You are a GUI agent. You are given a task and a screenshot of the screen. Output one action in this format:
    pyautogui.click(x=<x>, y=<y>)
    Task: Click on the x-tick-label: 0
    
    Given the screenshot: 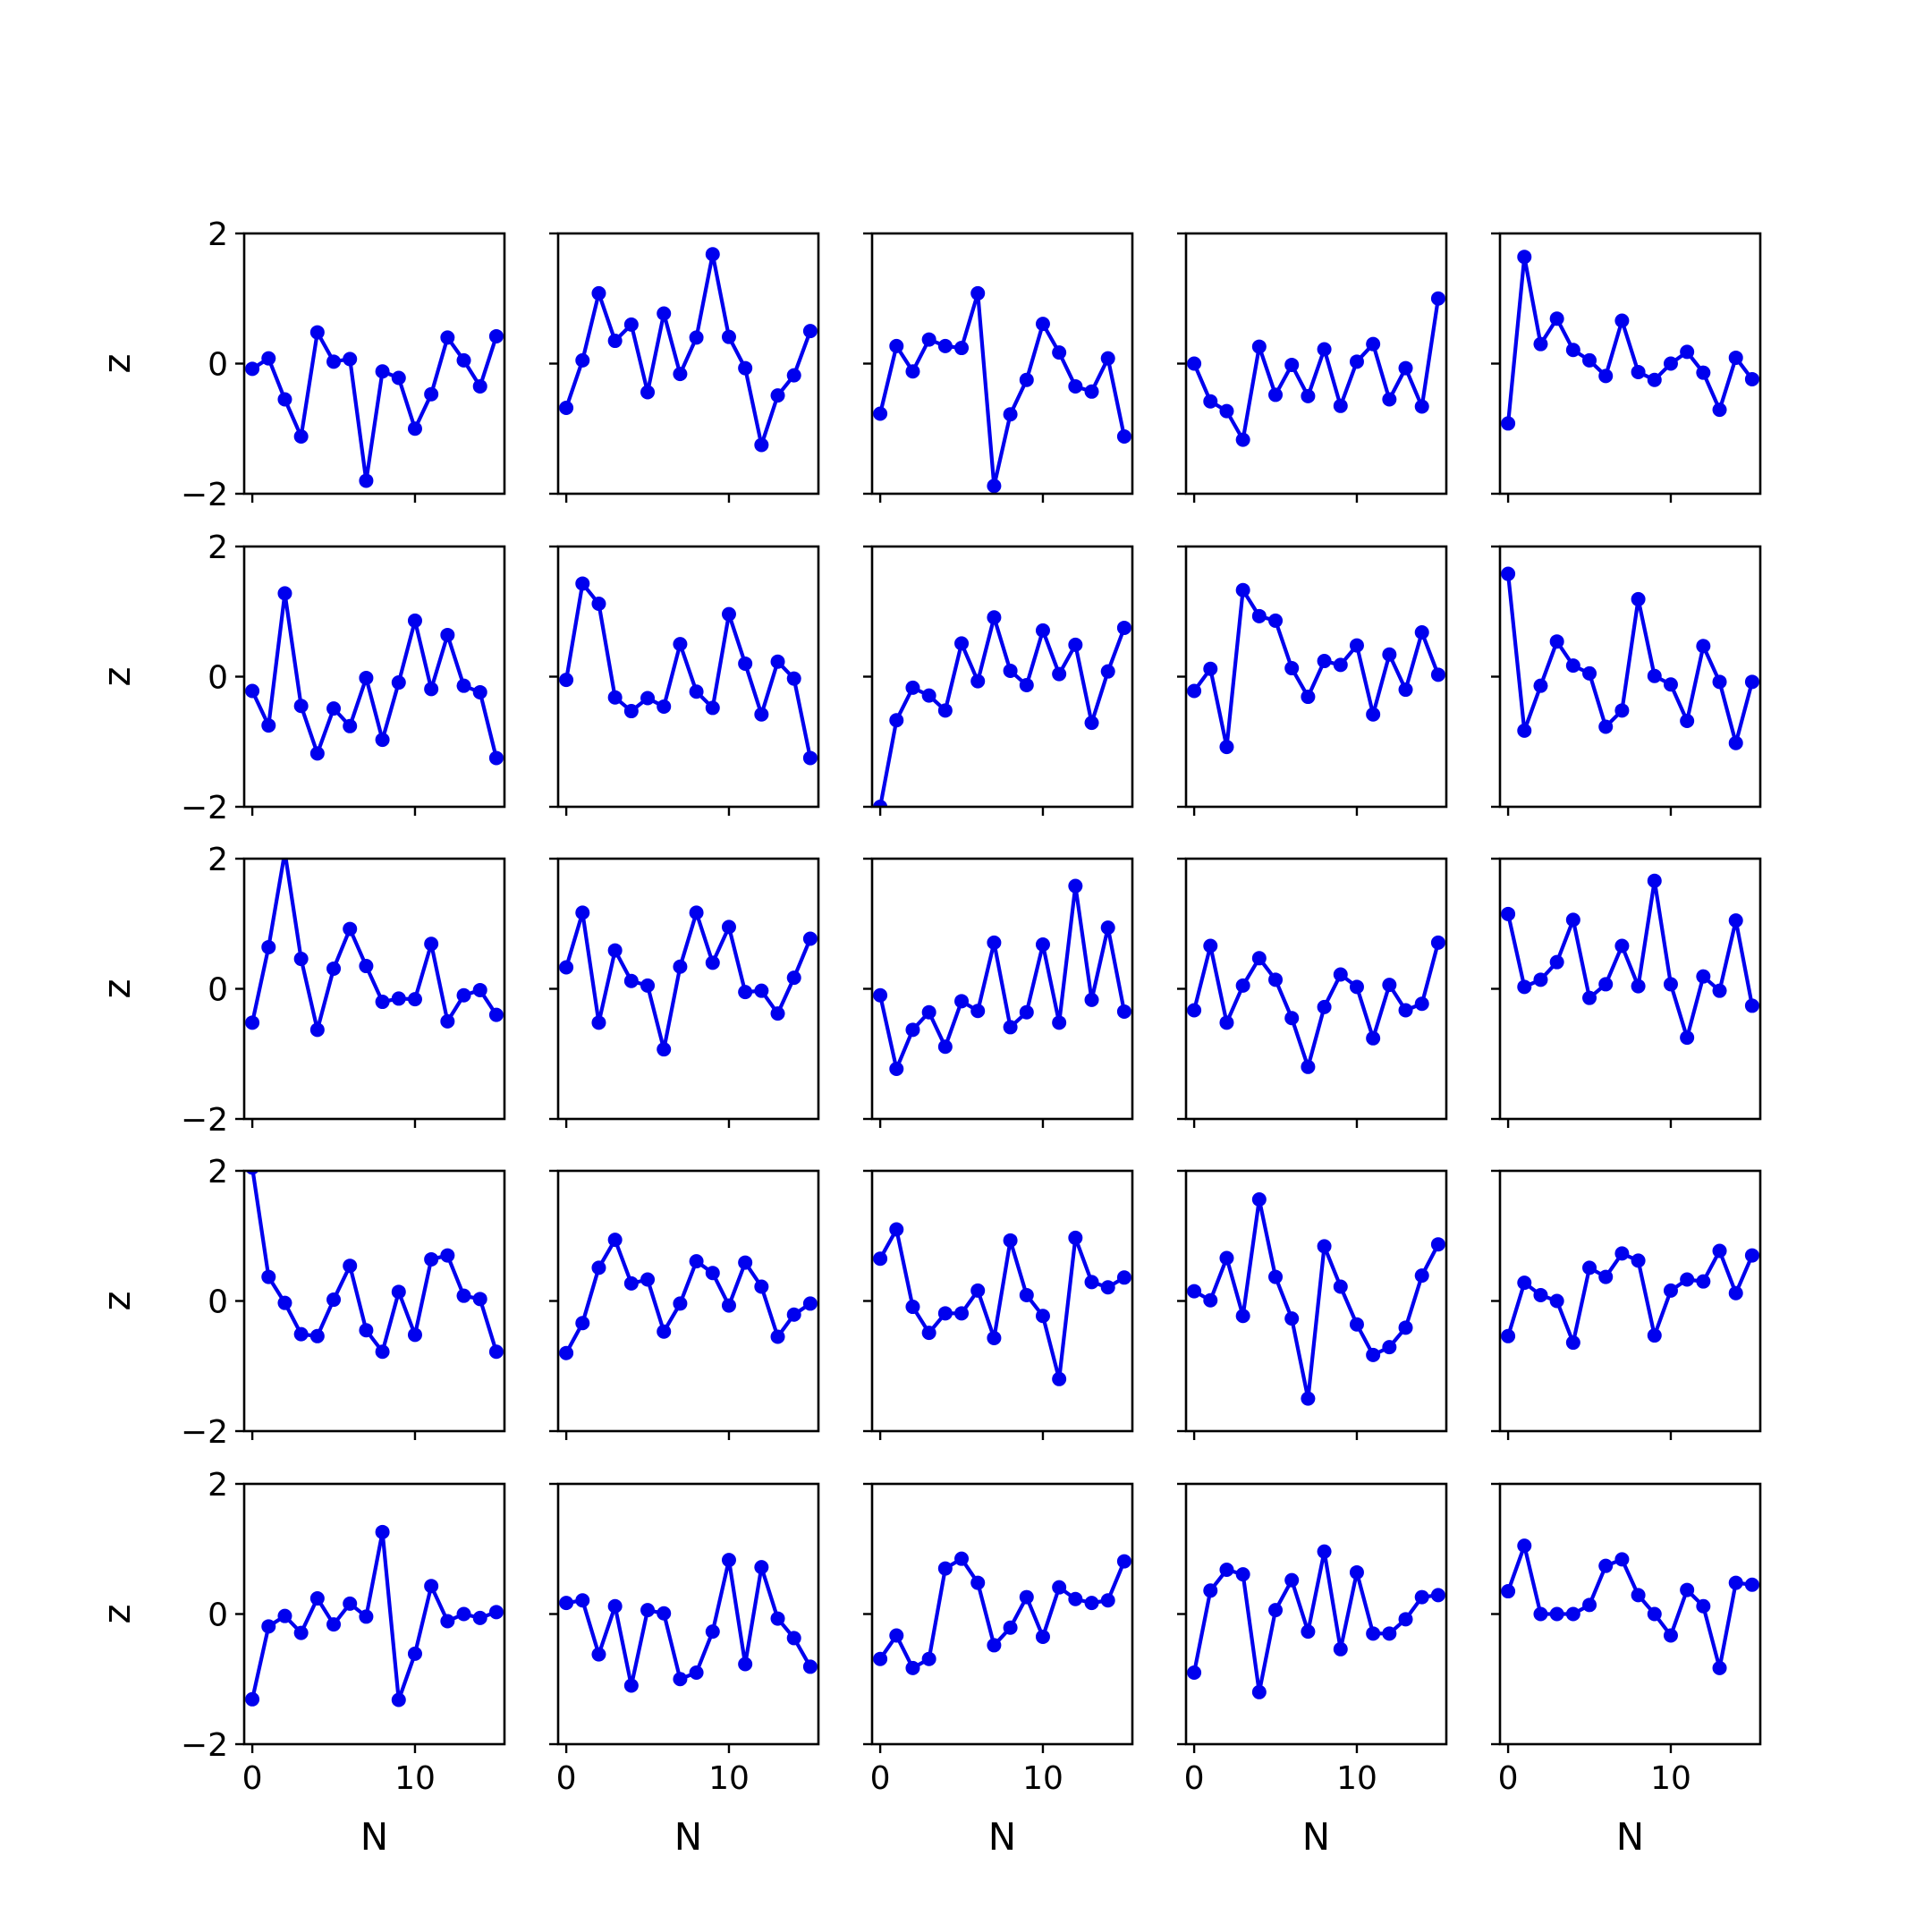 What is the action you would take?
    pyautogui.click(x=566, y=1778)
    